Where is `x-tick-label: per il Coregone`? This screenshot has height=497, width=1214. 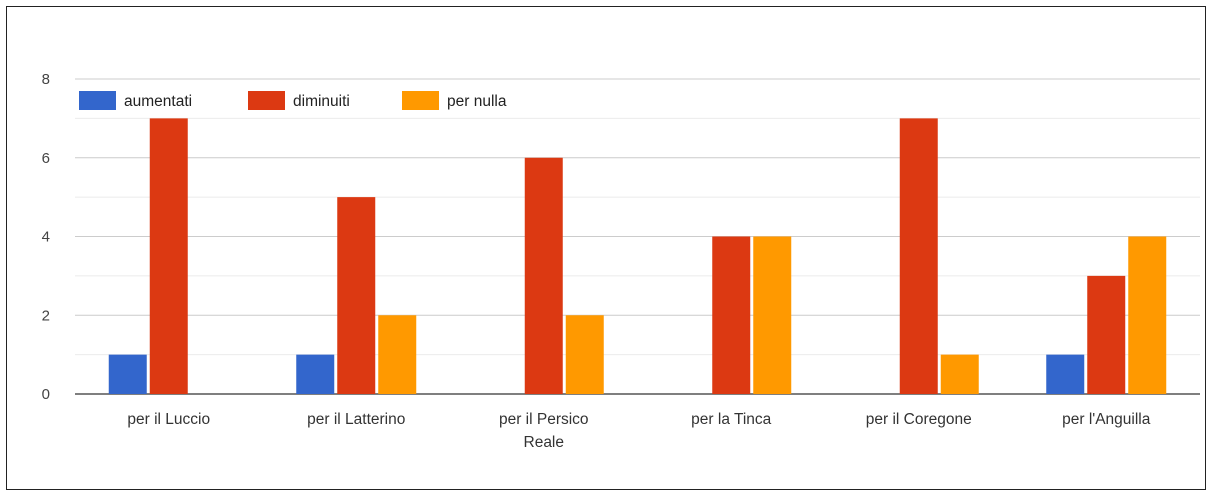 x-tick-label: per il Coregone is located at coordinates (919, 419).